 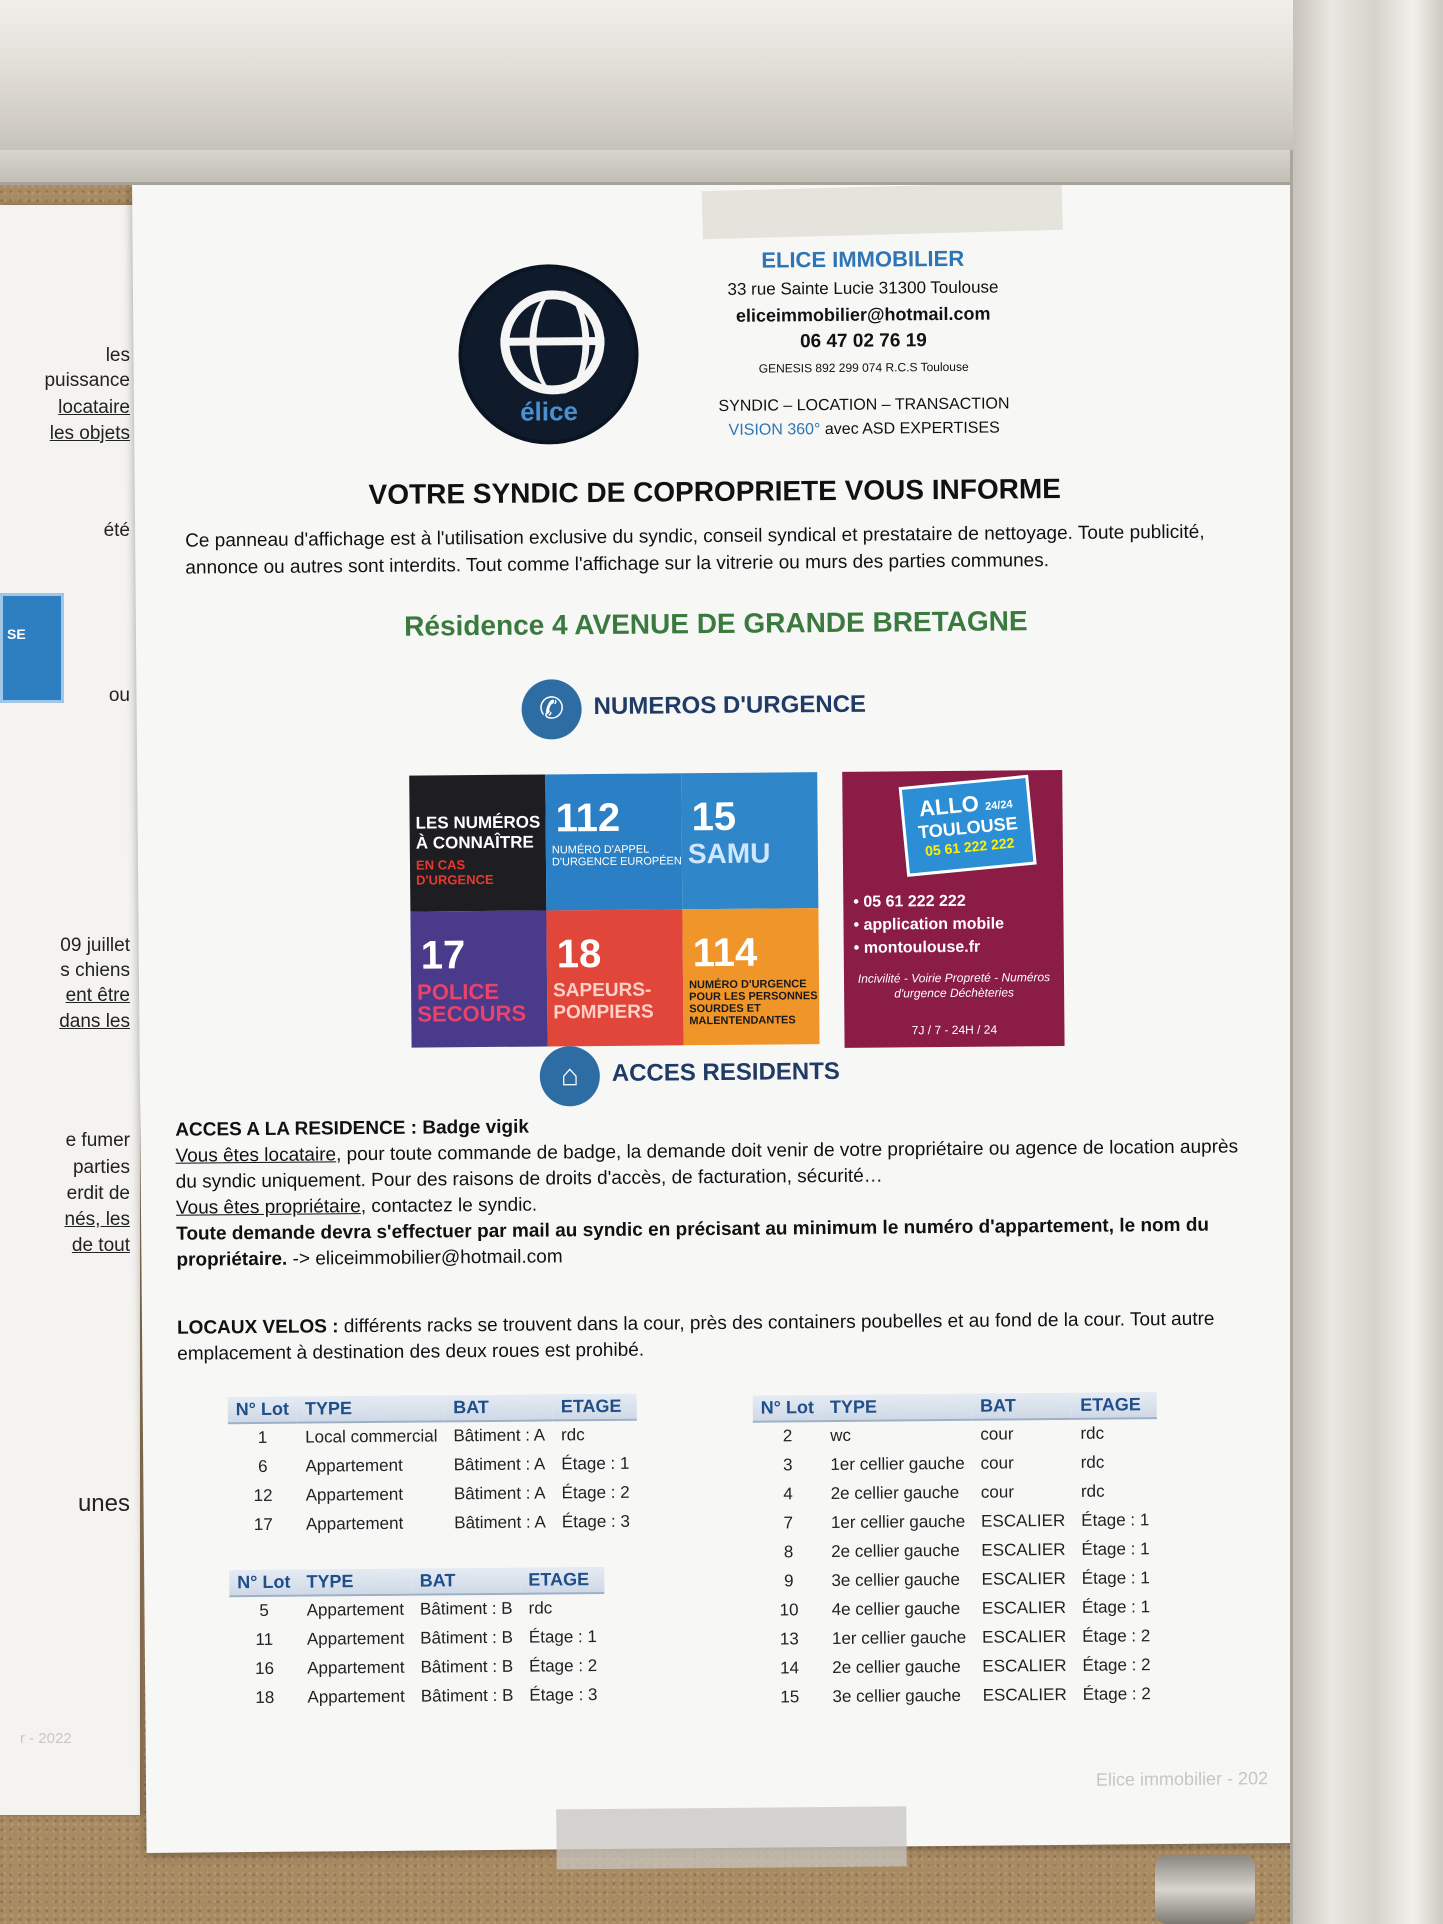 What do you see at coordinates (956, 1521) in the screenshot?
I see `table-row: 7 1er cellier gauche ESCALIER Étage : 1` at bounding box center [956, 1521].